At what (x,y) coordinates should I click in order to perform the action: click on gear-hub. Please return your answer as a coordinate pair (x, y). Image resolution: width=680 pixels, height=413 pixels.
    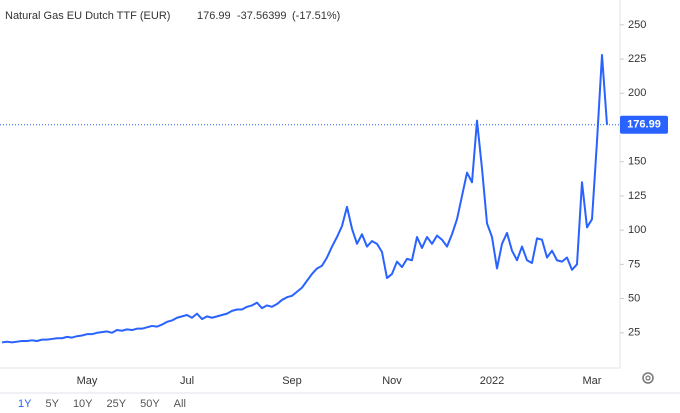
    Looking at the image, I should click on (648, 378).